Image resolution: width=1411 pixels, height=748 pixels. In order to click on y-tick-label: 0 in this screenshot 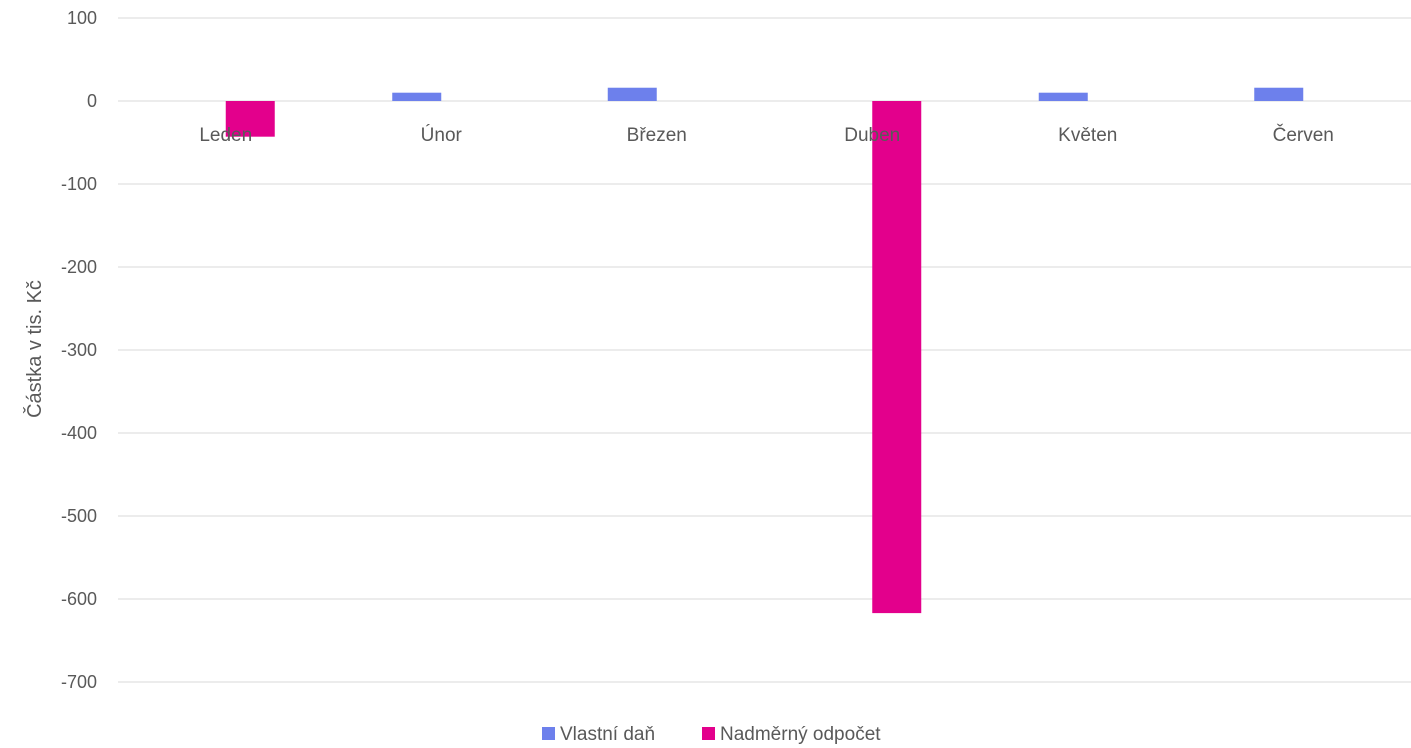, I will do `click(92, 101)`.